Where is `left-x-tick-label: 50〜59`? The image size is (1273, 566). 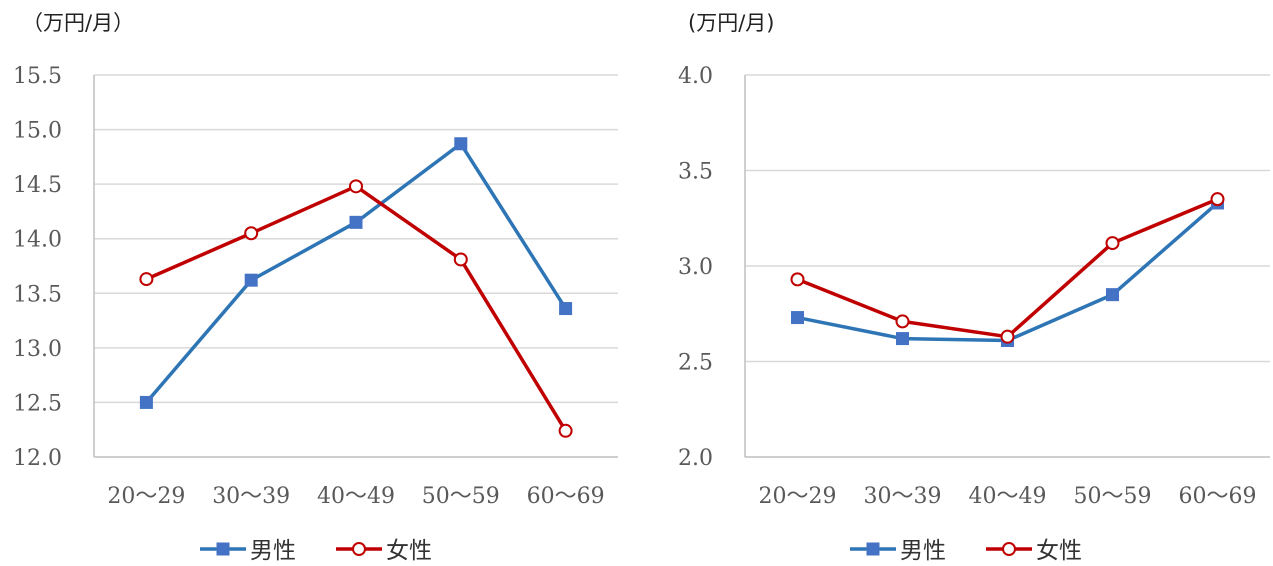
left-x-tick-label: 50〜59 is located at coordinates (461, 496).